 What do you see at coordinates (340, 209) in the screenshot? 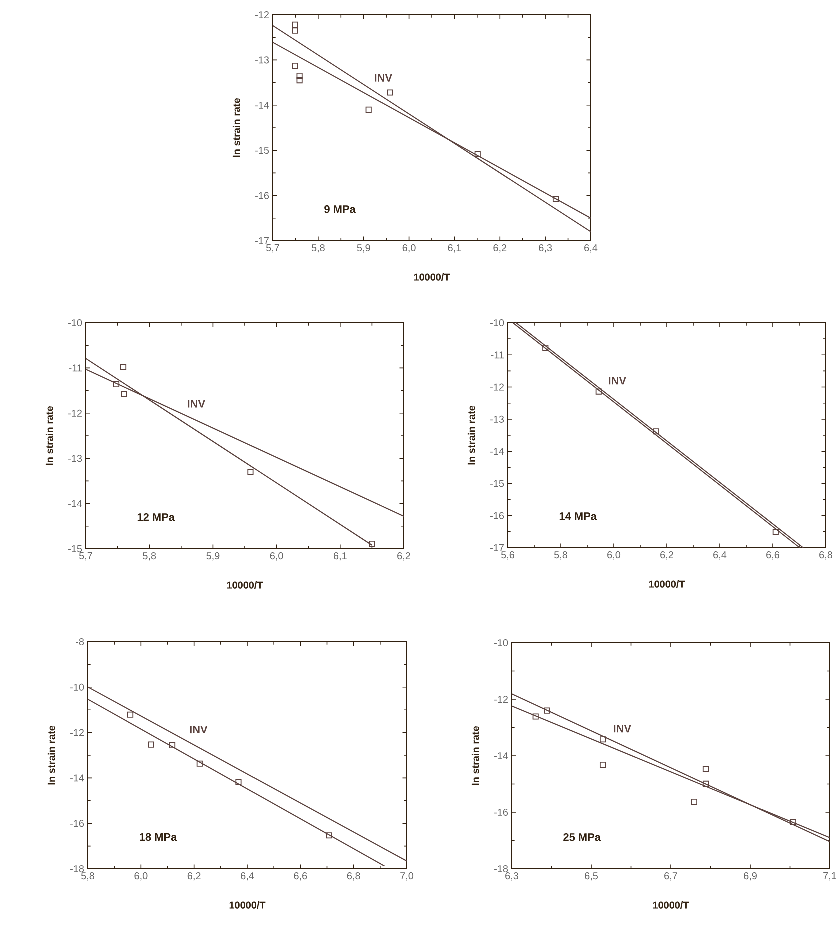
I see `annotation: 9 MPa` at bounding box center [340, 209].